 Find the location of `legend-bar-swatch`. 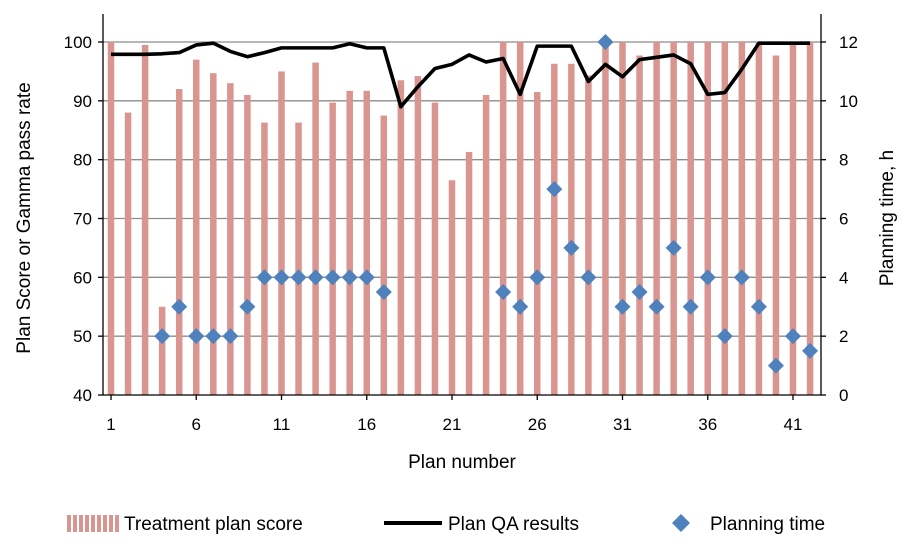

legend-bar-swatch is located at coordinates (93, 523).